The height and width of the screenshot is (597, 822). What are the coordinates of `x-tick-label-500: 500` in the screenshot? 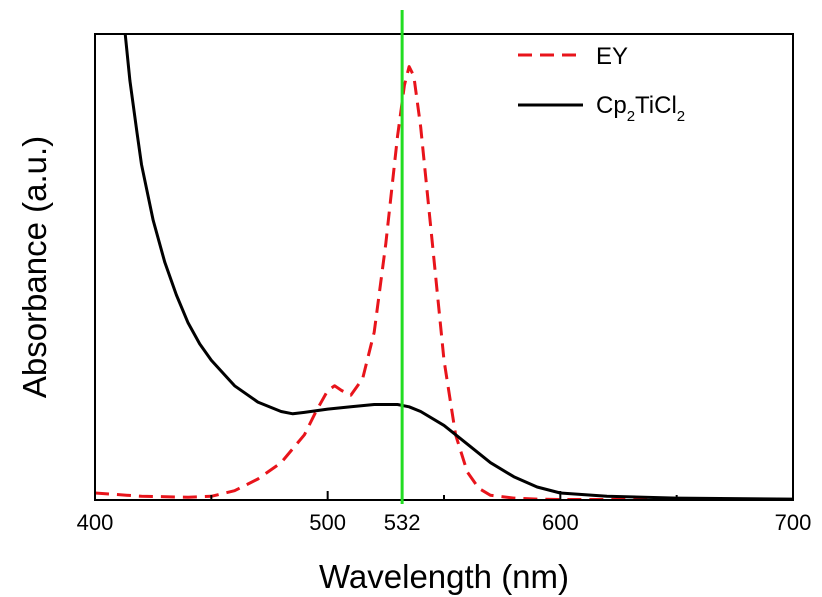 It's located at (327, 522).